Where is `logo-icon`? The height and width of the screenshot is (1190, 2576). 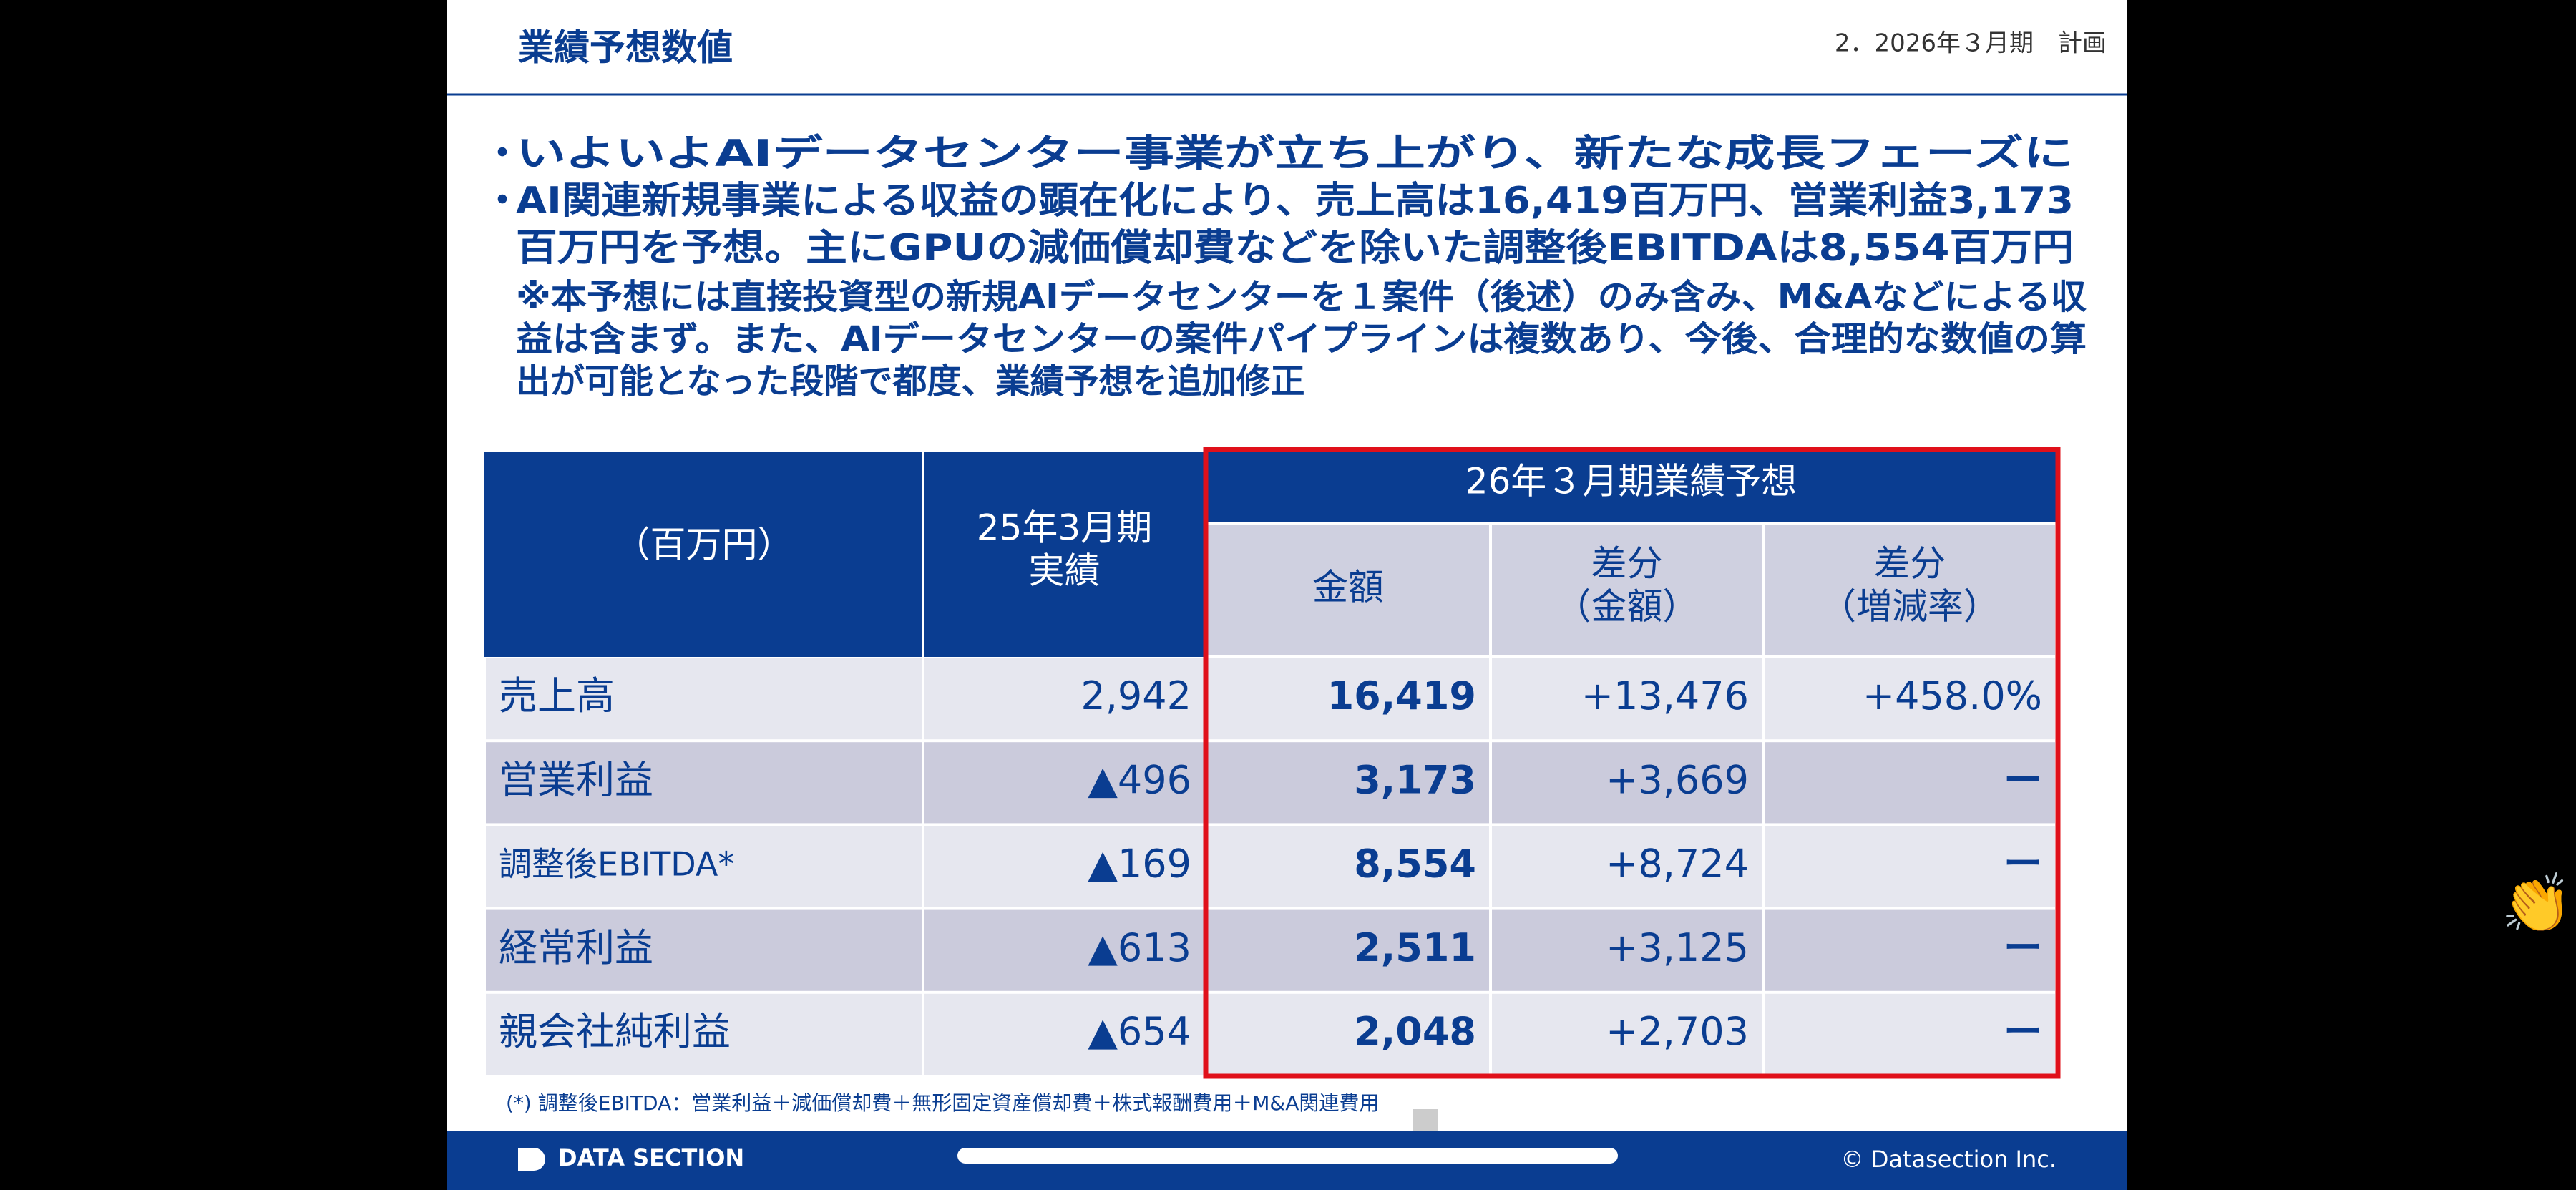
logo-icon is located at coordinates (531, 1159).